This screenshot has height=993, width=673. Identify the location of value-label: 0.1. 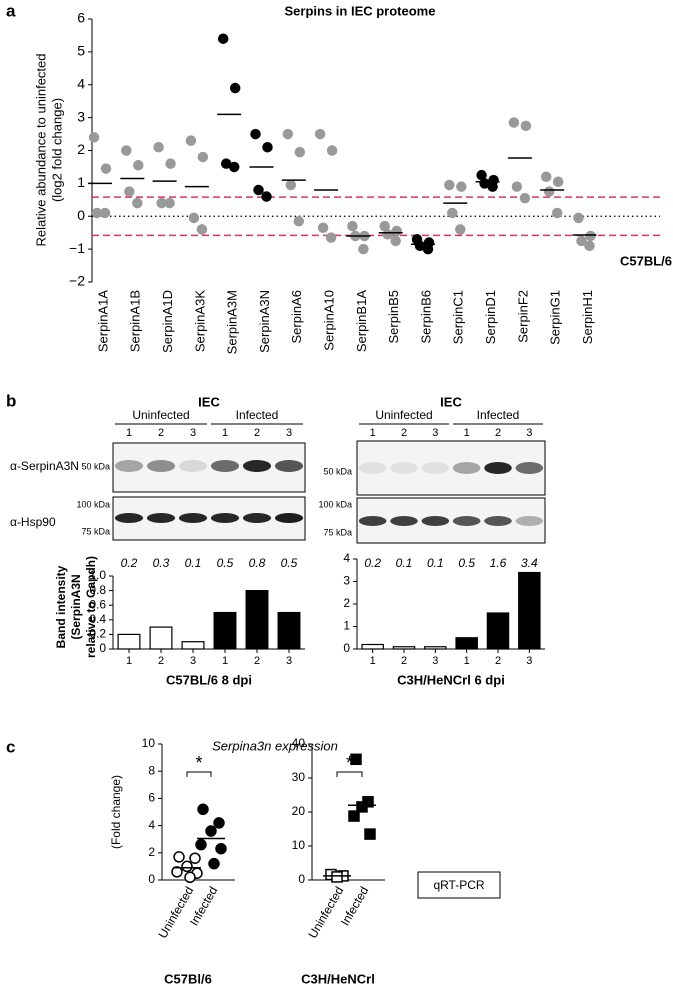
(193, 563).